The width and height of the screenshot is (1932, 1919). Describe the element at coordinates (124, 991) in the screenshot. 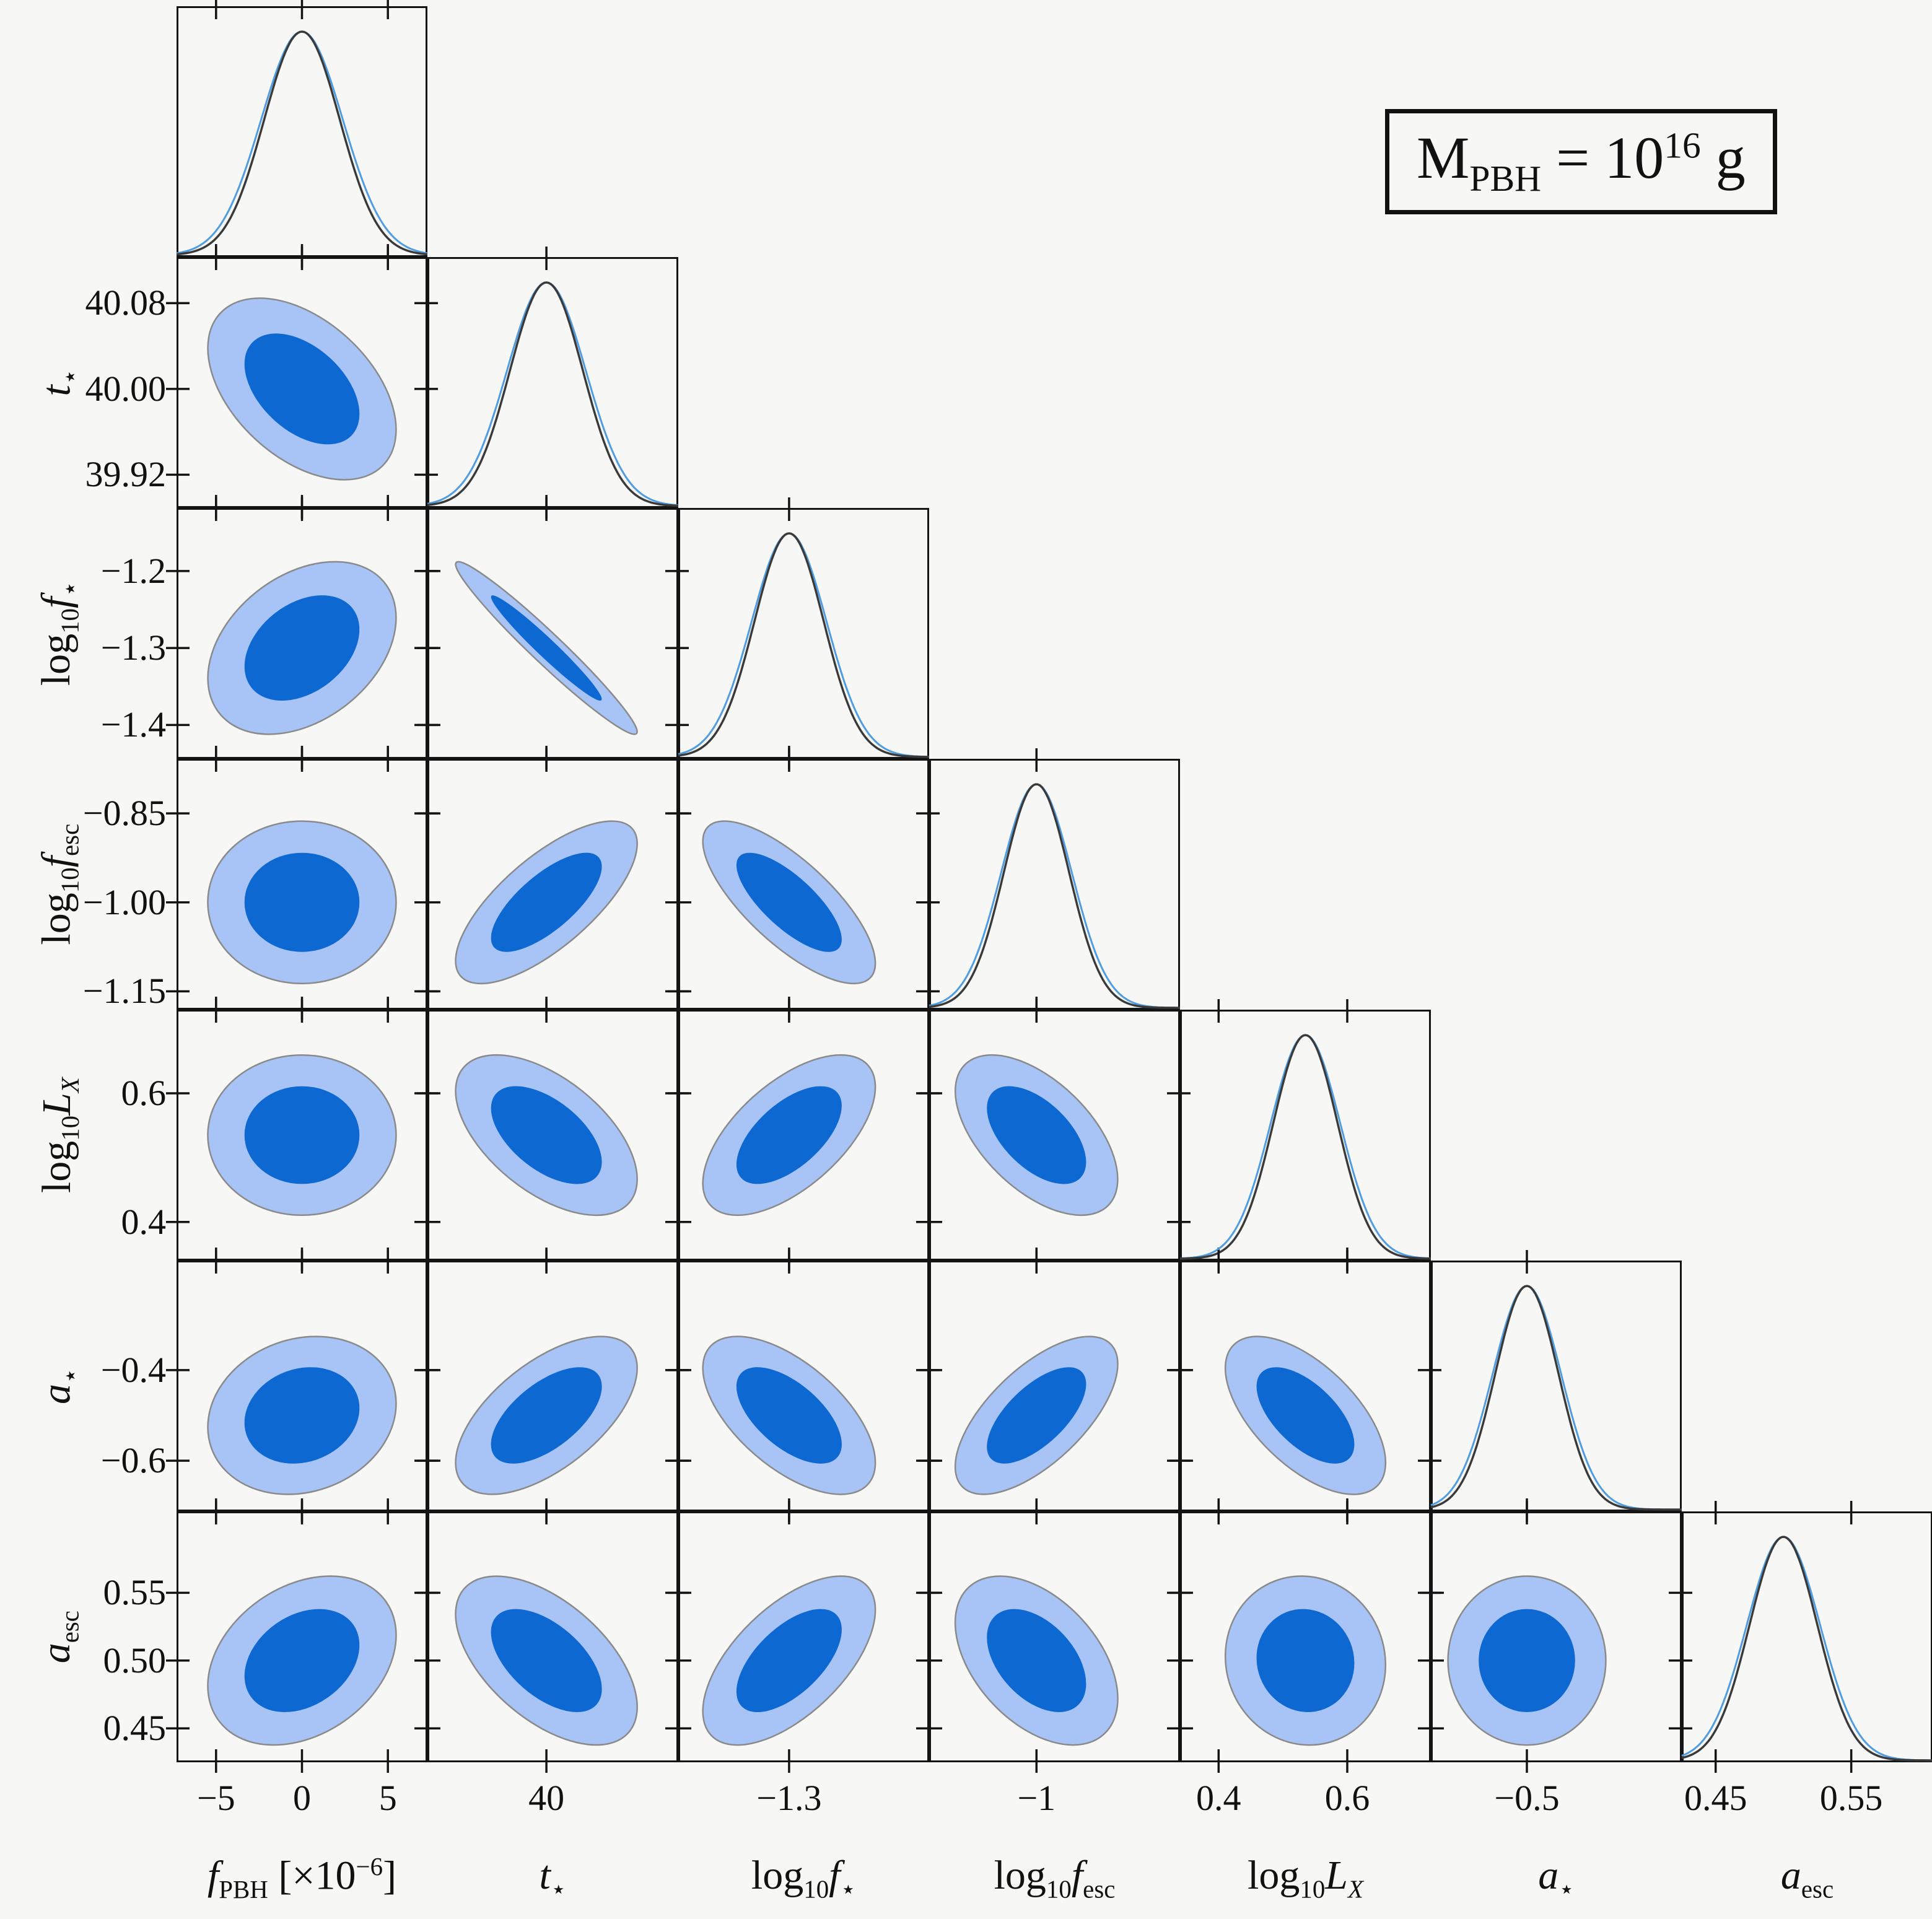

I see `y-tick-label: −1.15` at that location.